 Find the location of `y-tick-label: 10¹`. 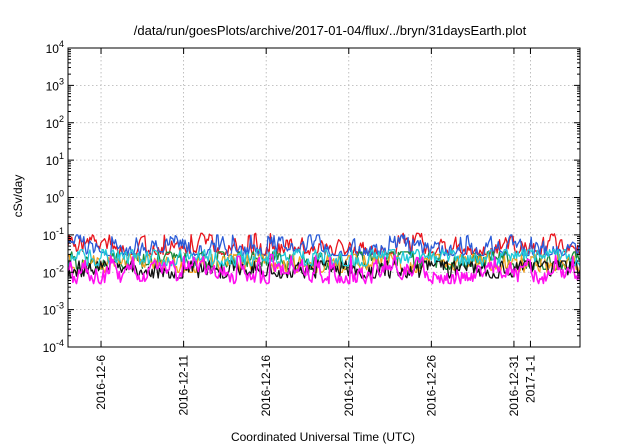

y-tick-label: 10¹ is located at coordinates (55, 159).